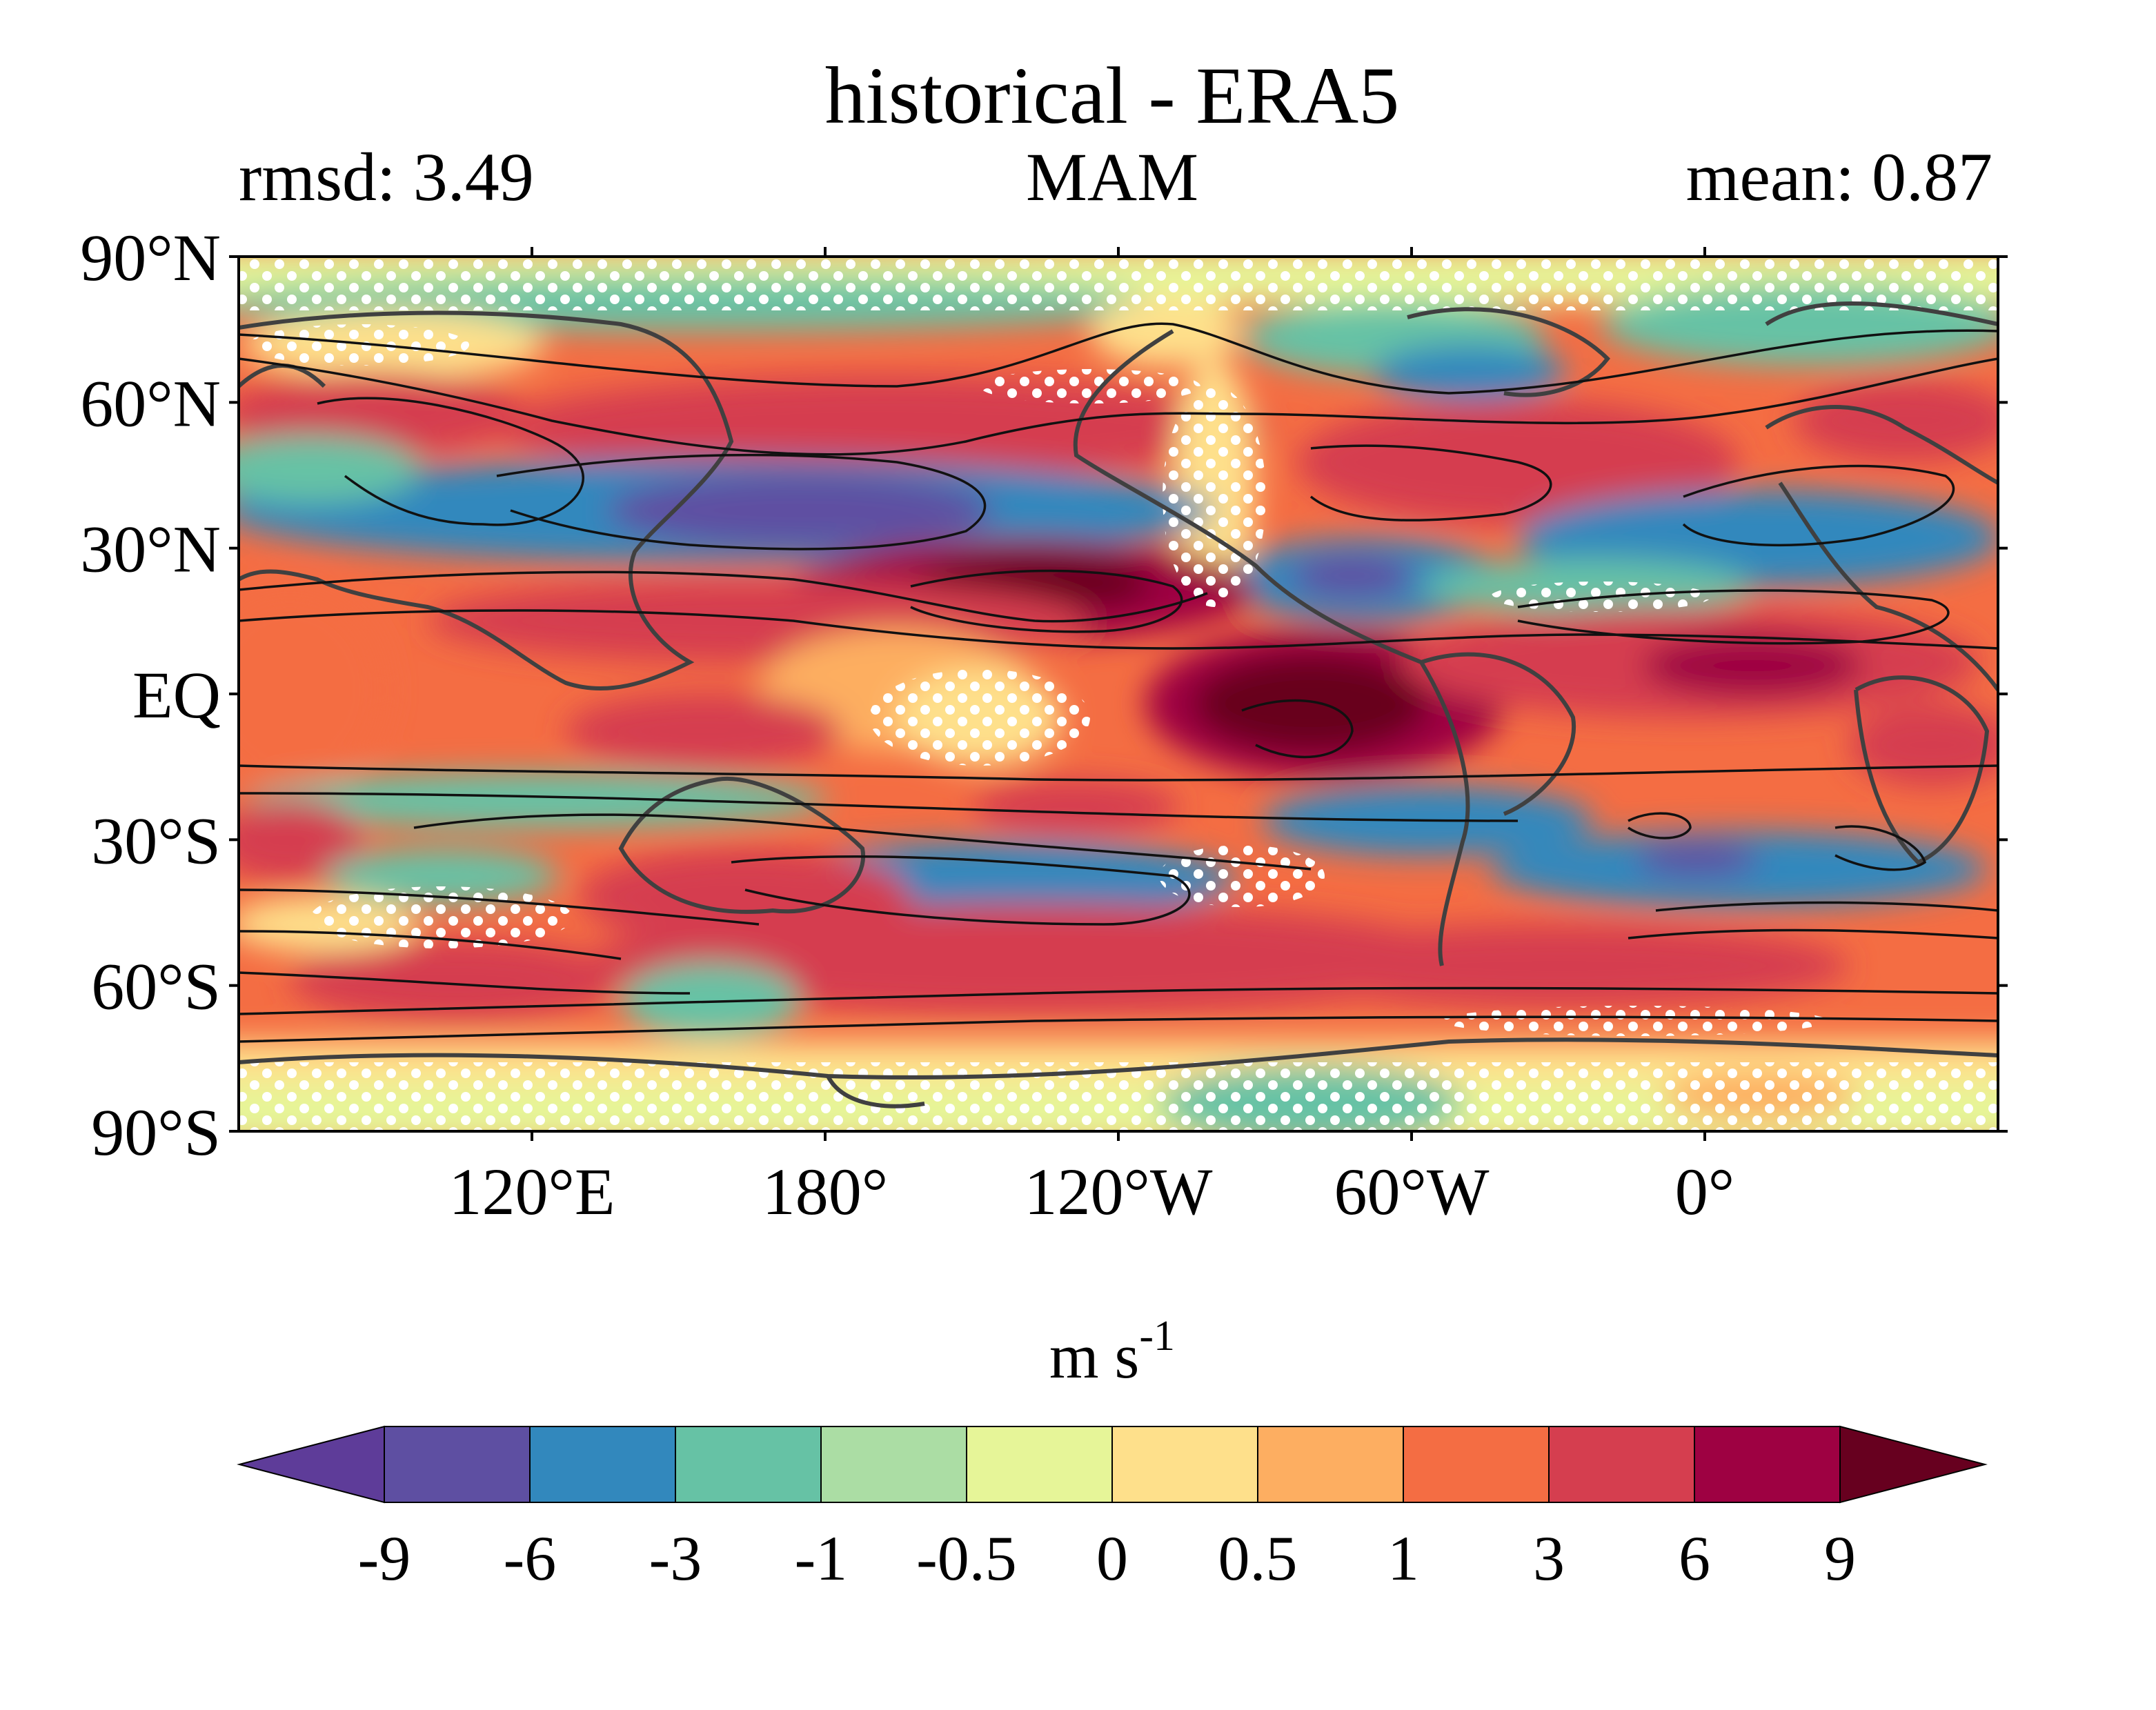  What do you see at coordinates (1112, 95) in the screenshot?
I see `figure-title: historical - ERA5` at bounding box center [1112, 95].